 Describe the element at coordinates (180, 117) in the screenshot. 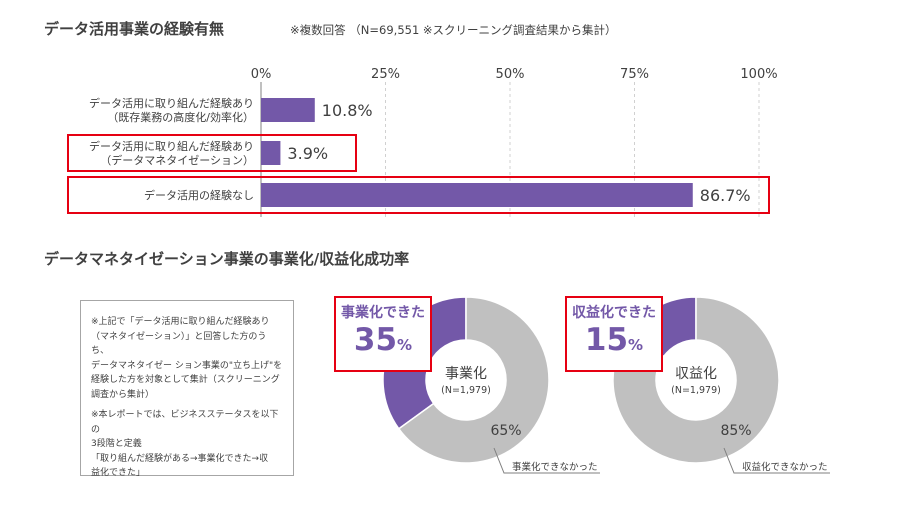

I see `category-label: （既存業務の高度化/効率化）` at that location.